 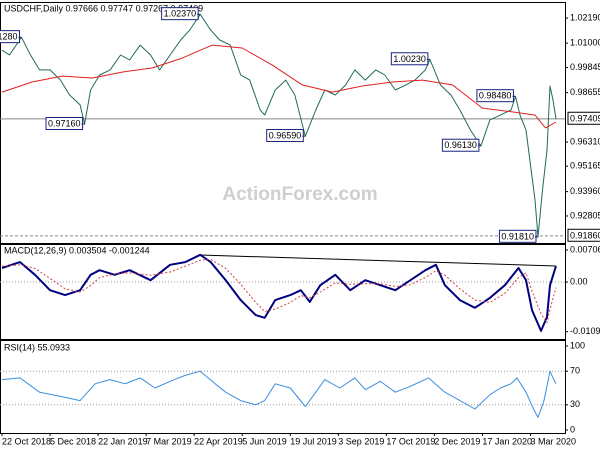 I want to click on x-tick-label: 22 Jan 2019, so click(x=123, y=441).